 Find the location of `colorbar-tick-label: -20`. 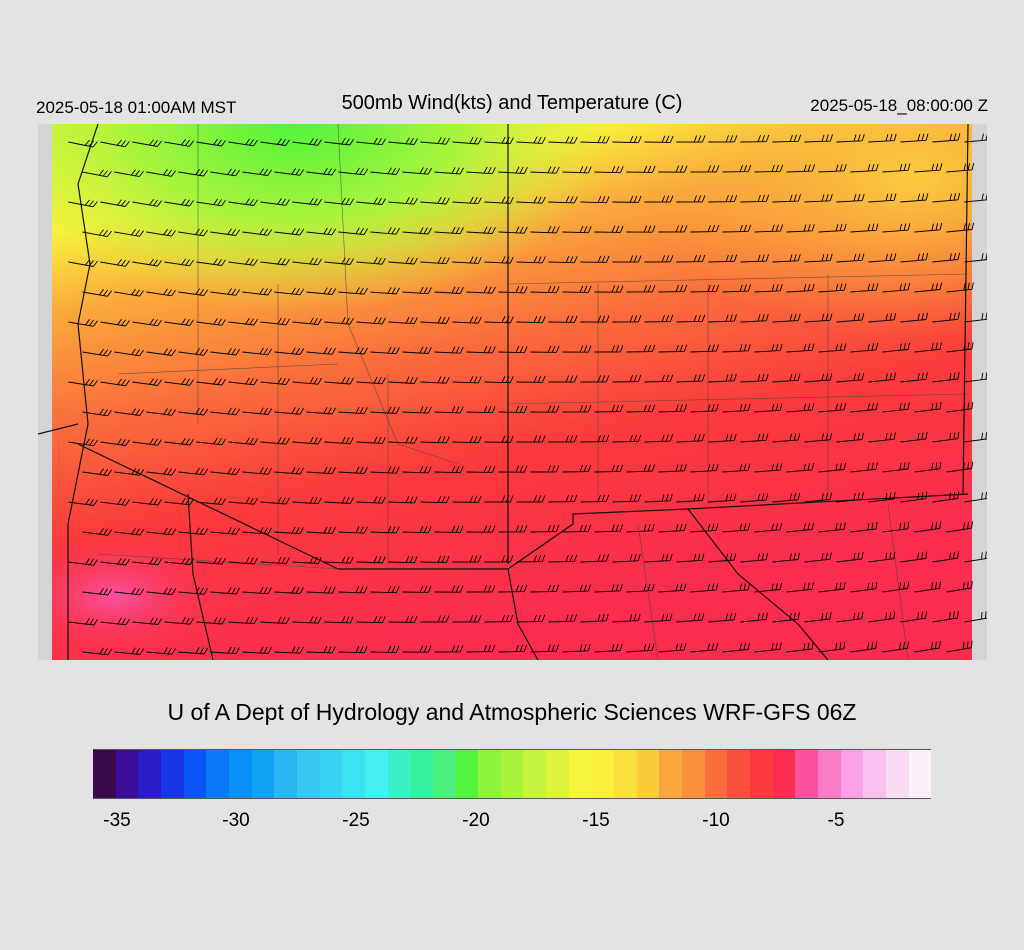

colorbar-tick-label: -20 is located at coordinates (476, 820).